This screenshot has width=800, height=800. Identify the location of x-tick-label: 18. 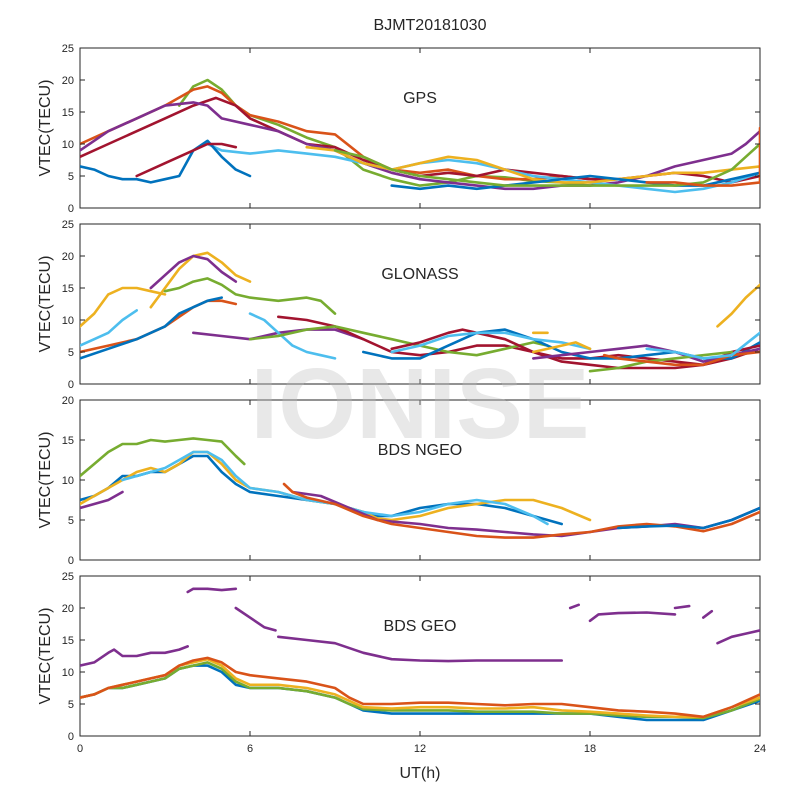
(590, 749).